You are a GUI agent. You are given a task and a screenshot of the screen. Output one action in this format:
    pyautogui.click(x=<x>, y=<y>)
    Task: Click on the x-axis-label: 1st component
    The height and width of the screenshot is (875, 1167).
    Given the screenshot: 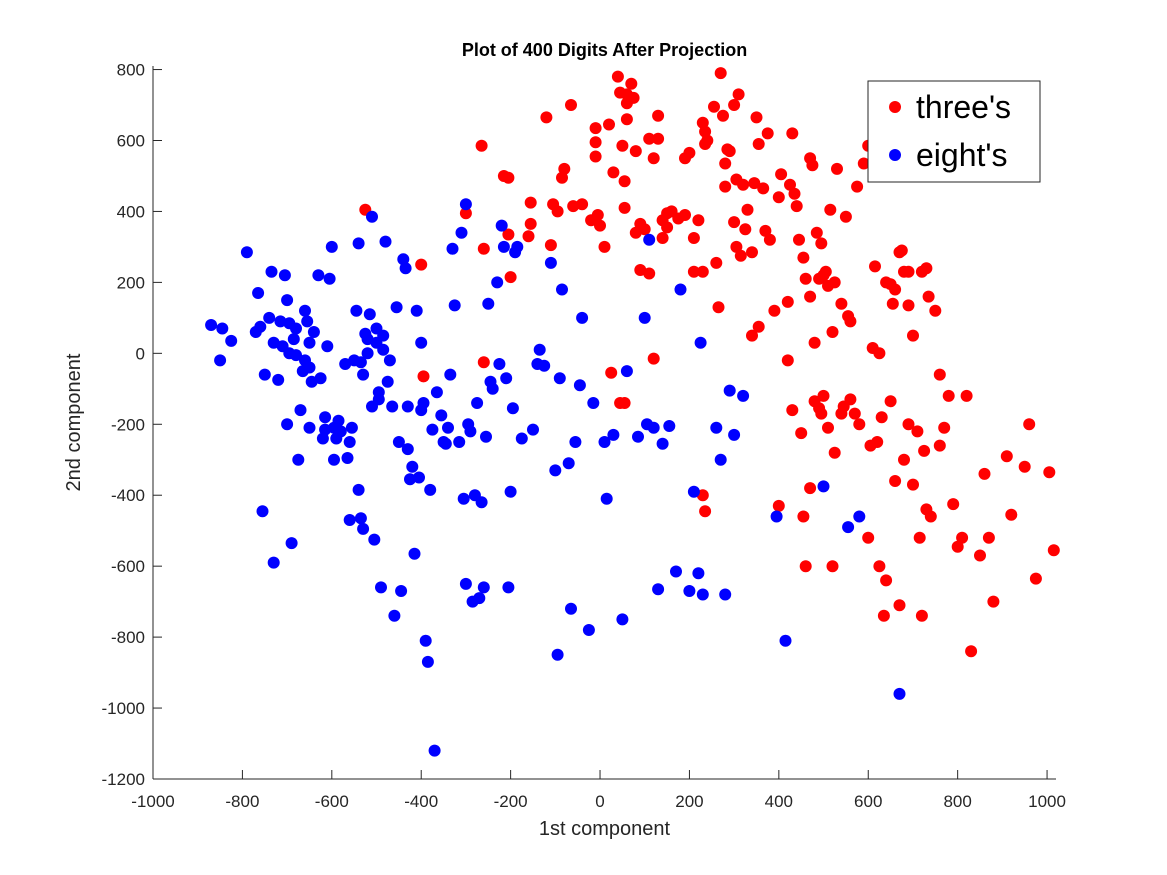 What is the action you would take?
    pyautogui.click(x=605, y=829)
    